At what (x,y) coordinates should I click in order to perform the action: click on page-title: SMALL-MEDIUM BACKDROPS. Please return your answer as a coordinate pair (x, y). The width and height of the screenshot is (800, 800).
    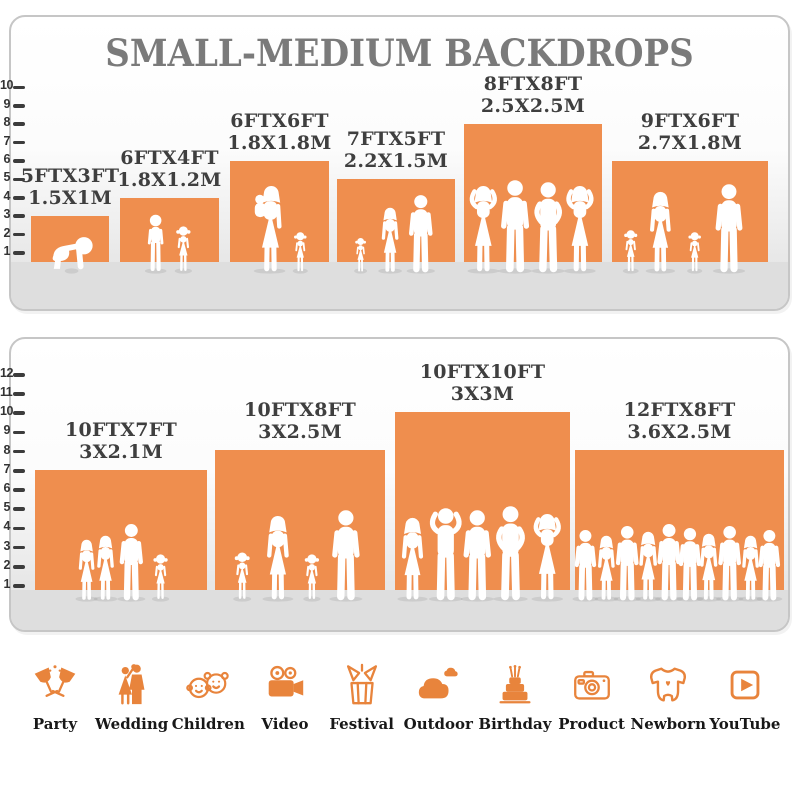
    Looking at the image, I should click on (399, 53).